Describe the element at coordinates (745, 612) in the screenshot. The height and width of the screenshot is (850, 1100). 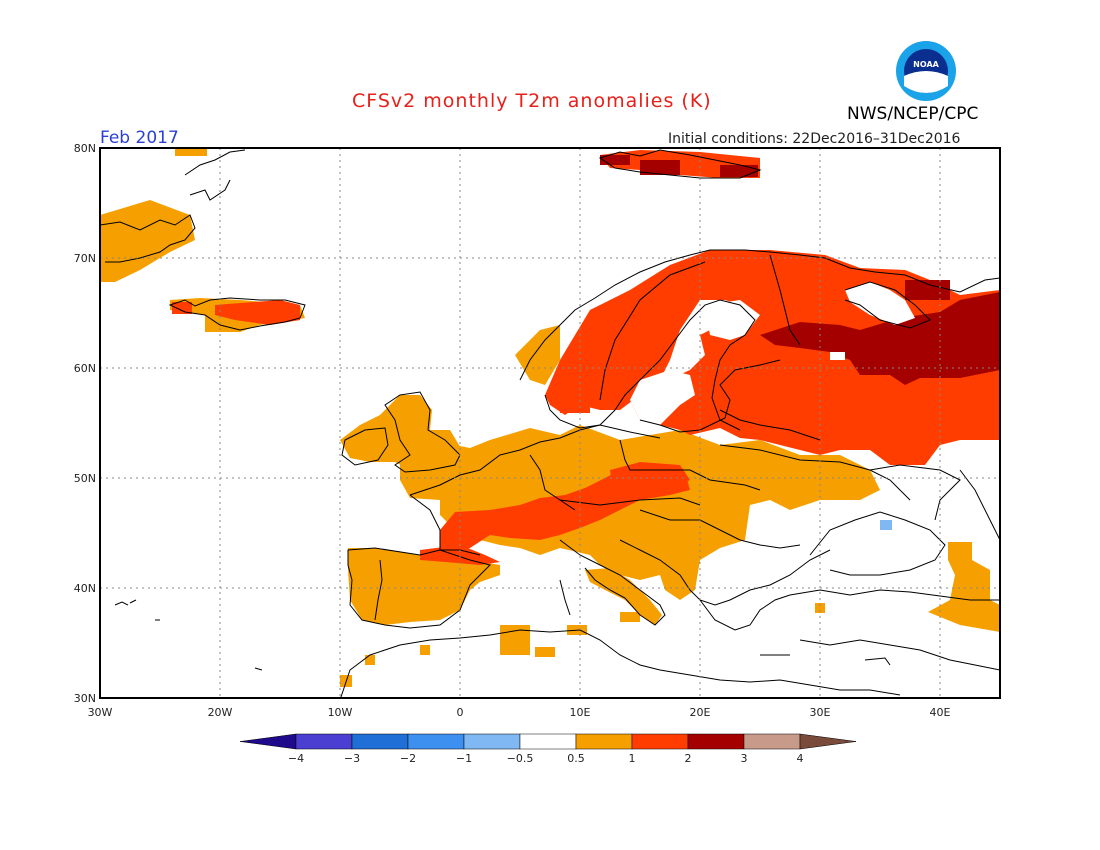
I see `coastline-greece` at that location.